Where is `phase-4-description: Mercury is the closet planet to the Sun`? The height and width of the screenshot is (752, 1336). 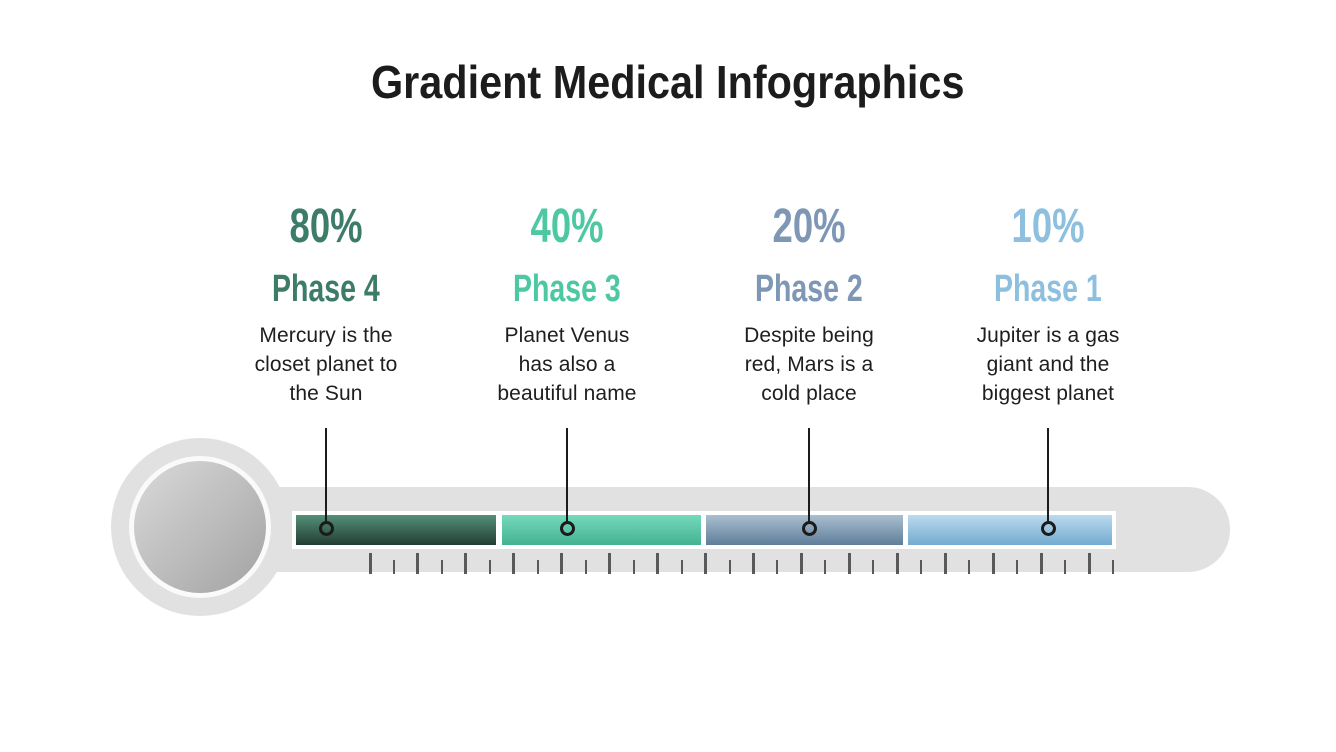
phase-4-description: Mercury is the closet planet to the Sun is located at coordinates (326, 364).